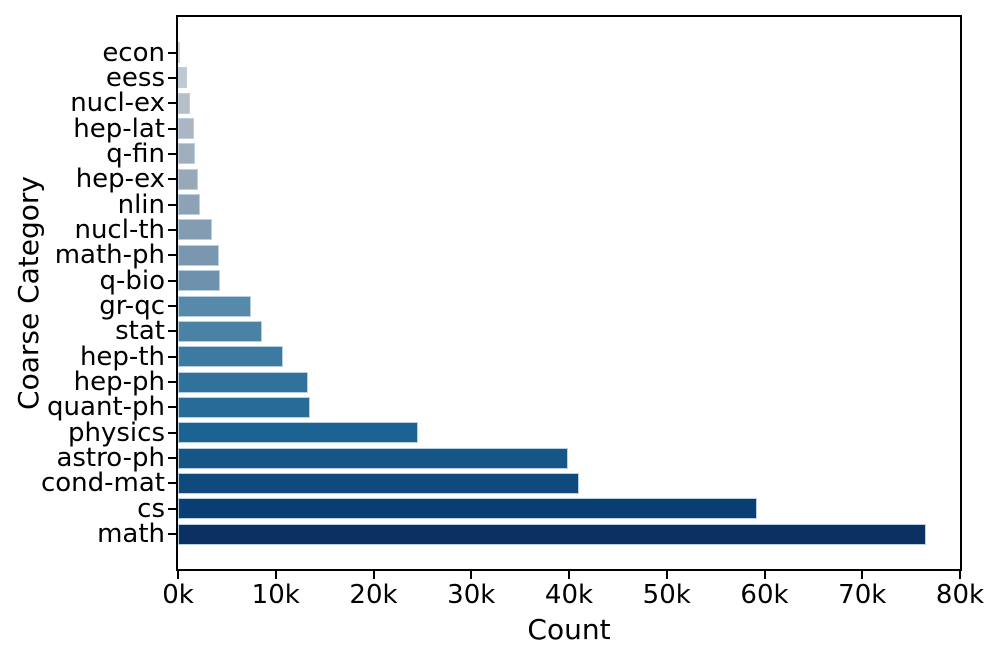 This screenshot has height=658, width=997. What do you see at coordinates (28, 293) in the screenshot?
I see `y-axis-label: Coarse Category` at bounding box center [28, 293].